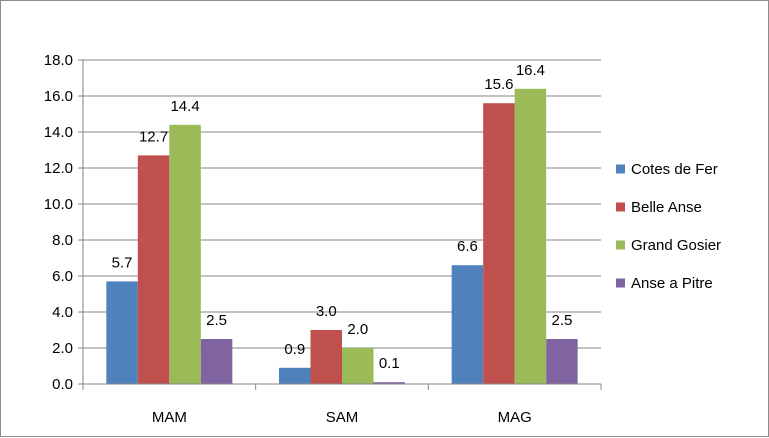 The height and width of the screenshot is (438, 769). I want to click on y-tick-label: 4.0, so click(62, 312).